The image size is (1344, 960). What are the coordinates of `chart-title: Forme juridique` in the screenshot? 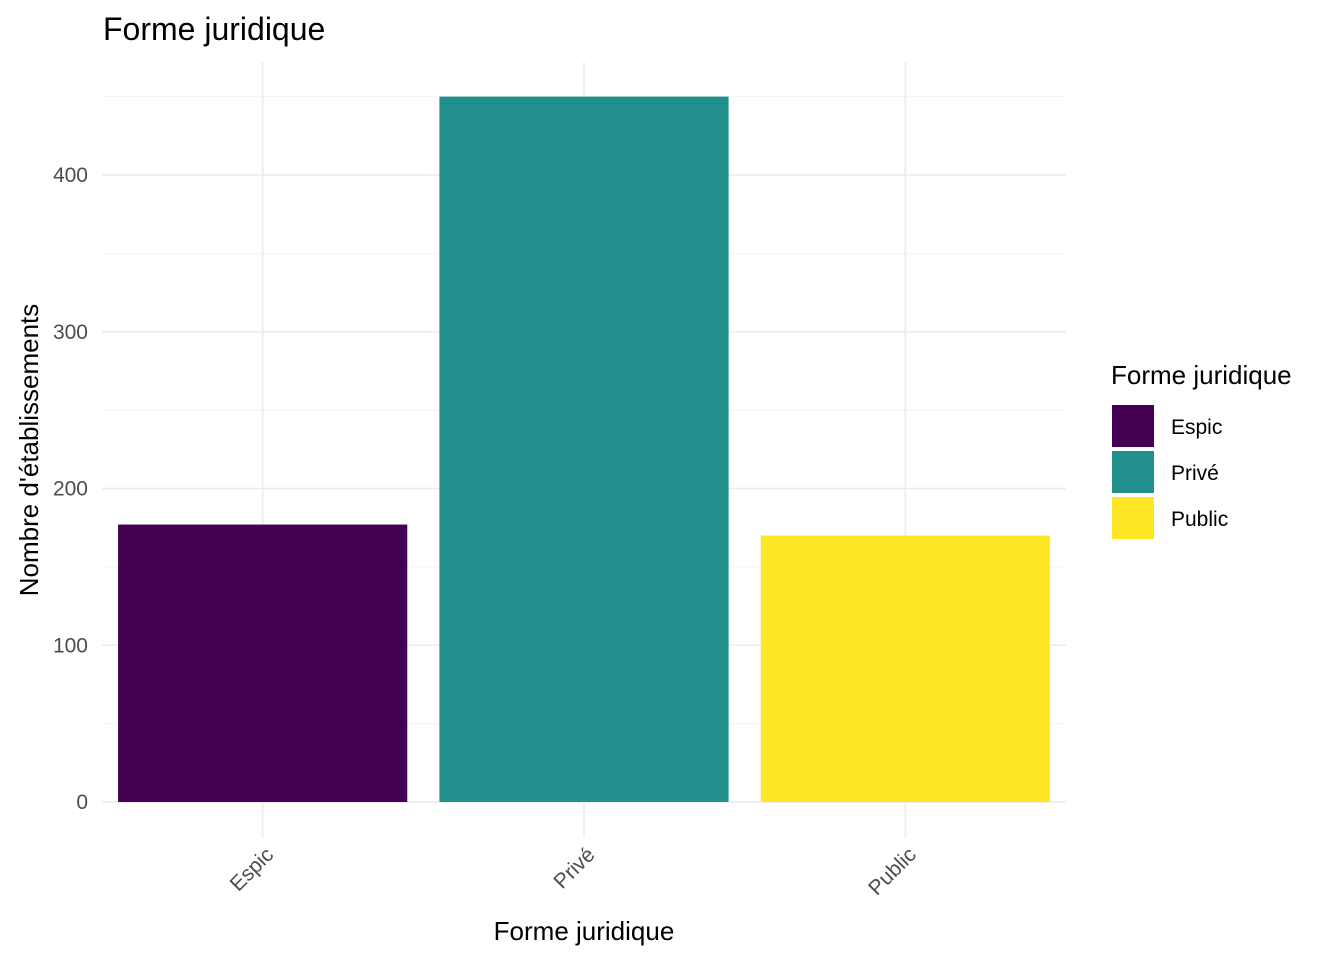 It's located at (214, 29).